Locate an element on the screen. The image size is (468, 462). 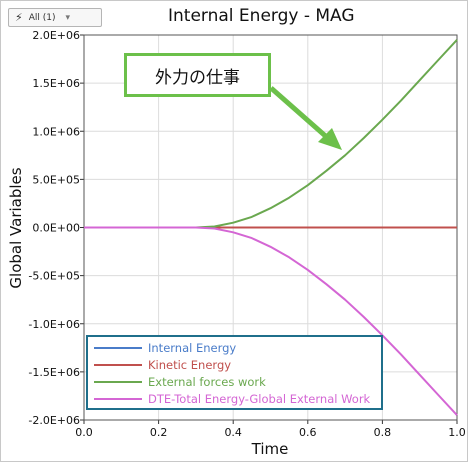
y-tick-label: 1.0E+06 is located at coordinates (56, 131).